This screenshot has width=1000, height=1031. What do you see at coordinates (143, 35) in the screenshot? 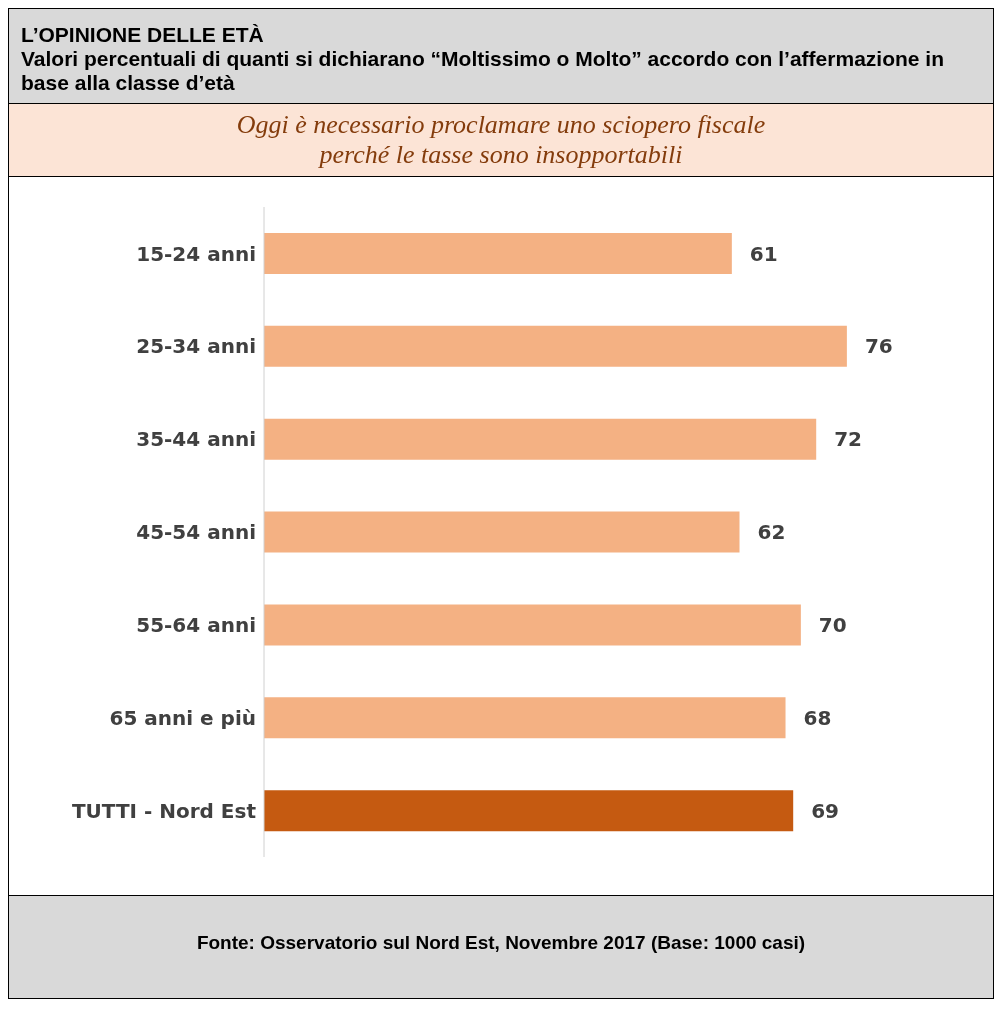
I see `chart-title: L’OPINIONE DELLE ETÀ` at bounding box center [143, 35].